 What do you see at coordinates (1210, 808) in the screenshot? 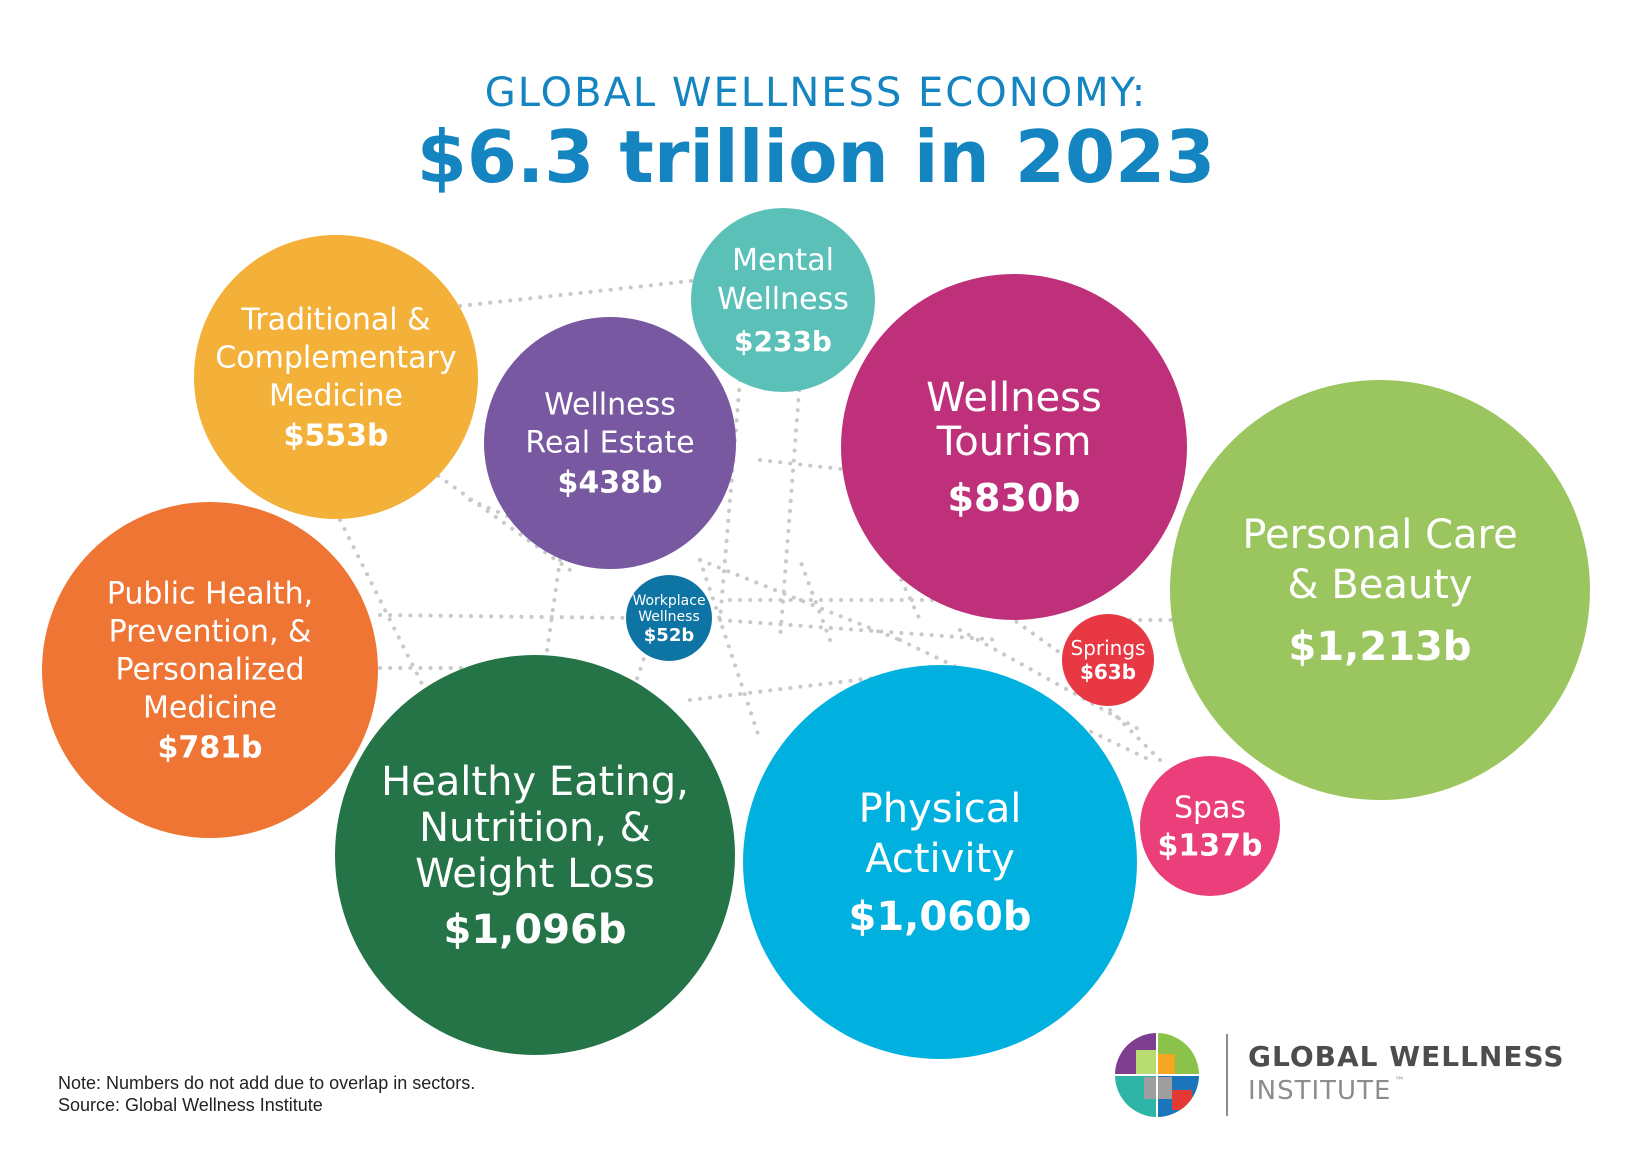
I see `bubble-label: Spas` at bounding box center [1210, 808].